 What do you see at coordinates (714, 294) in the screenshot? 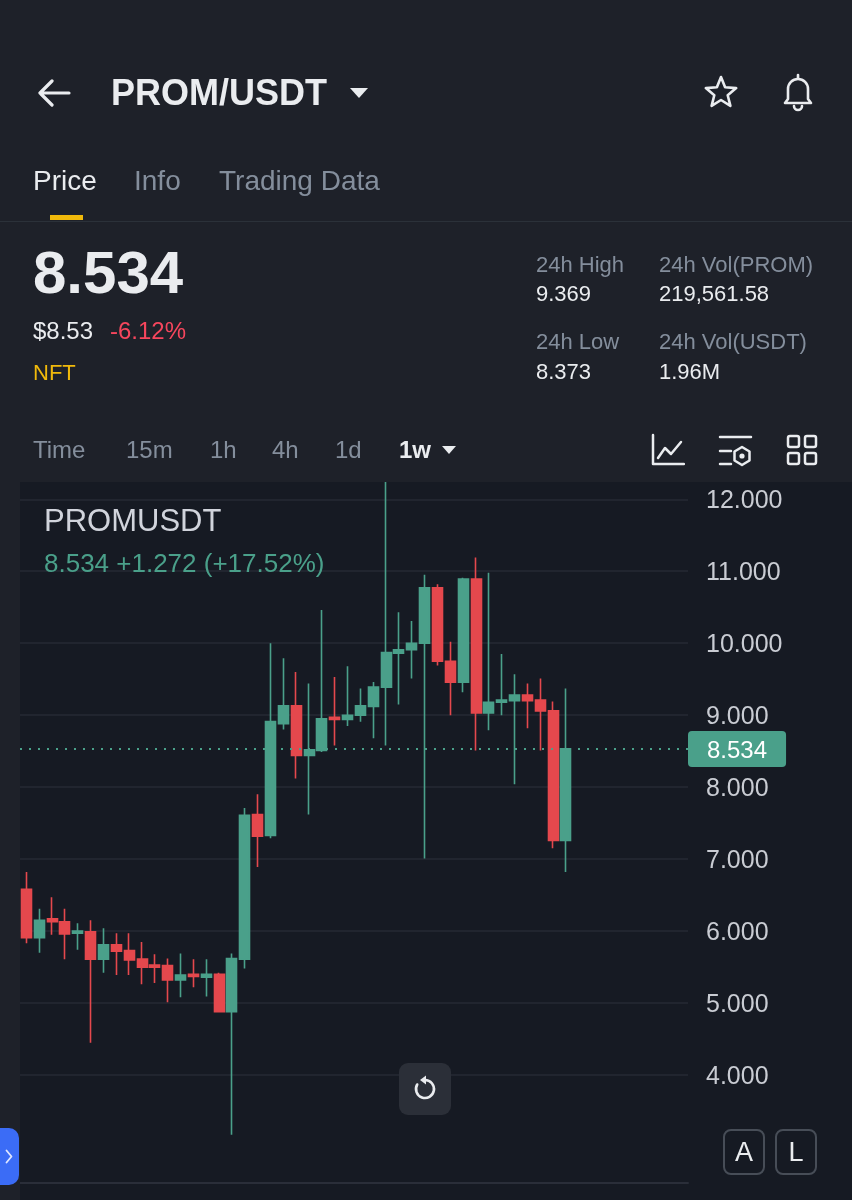
I see `text: 219,561.58` at bounding box center [714, 294].